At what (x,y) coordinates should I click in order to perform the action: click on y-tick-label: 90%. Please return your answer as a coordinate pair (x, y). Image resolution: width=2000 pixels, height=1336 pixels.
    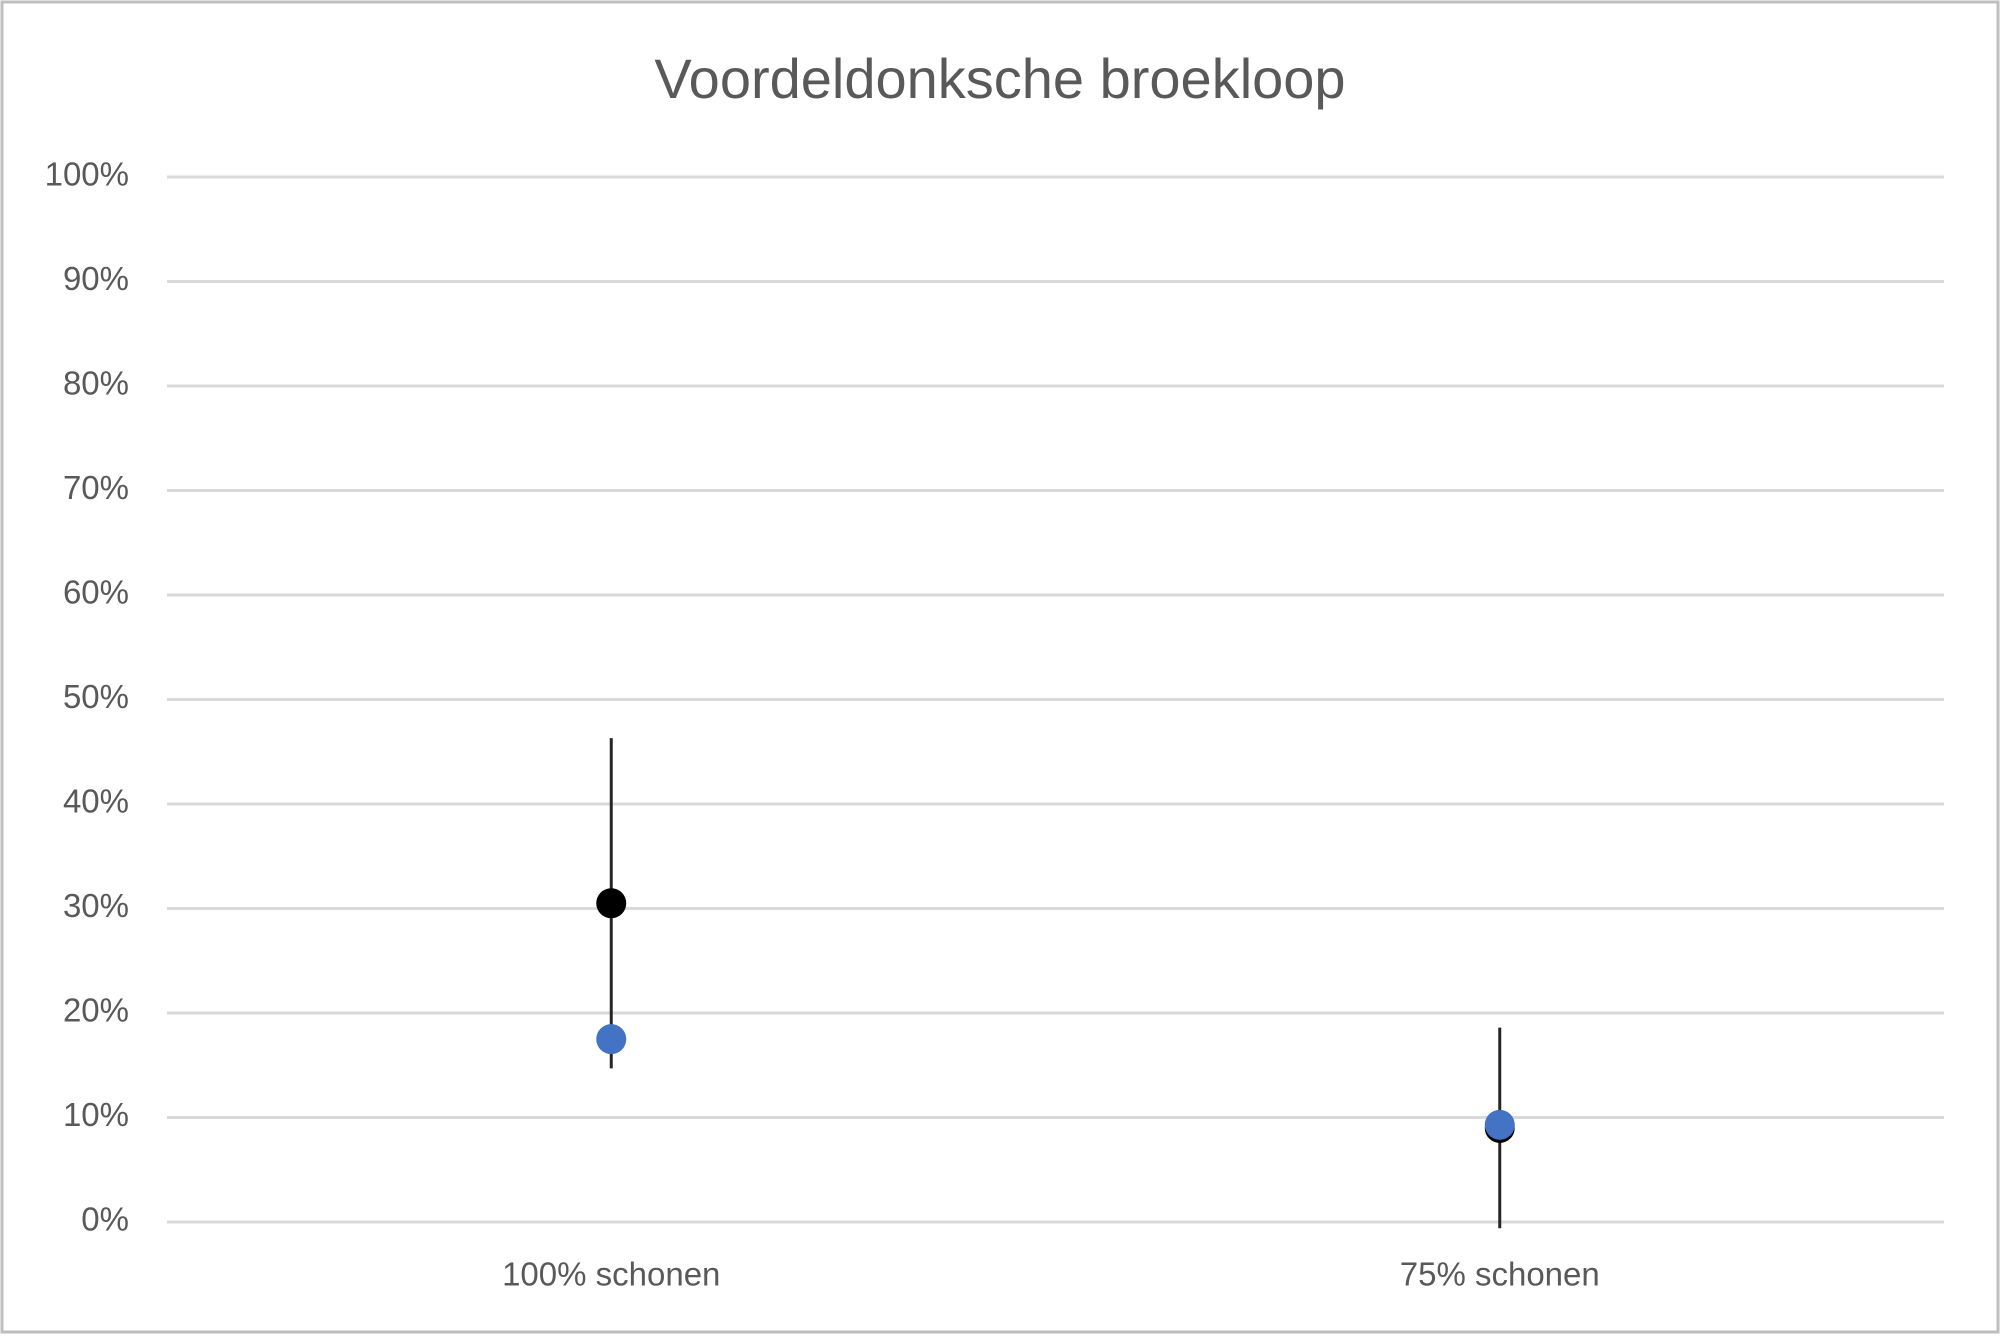
    Looking at the image, I should click on (96, 278).